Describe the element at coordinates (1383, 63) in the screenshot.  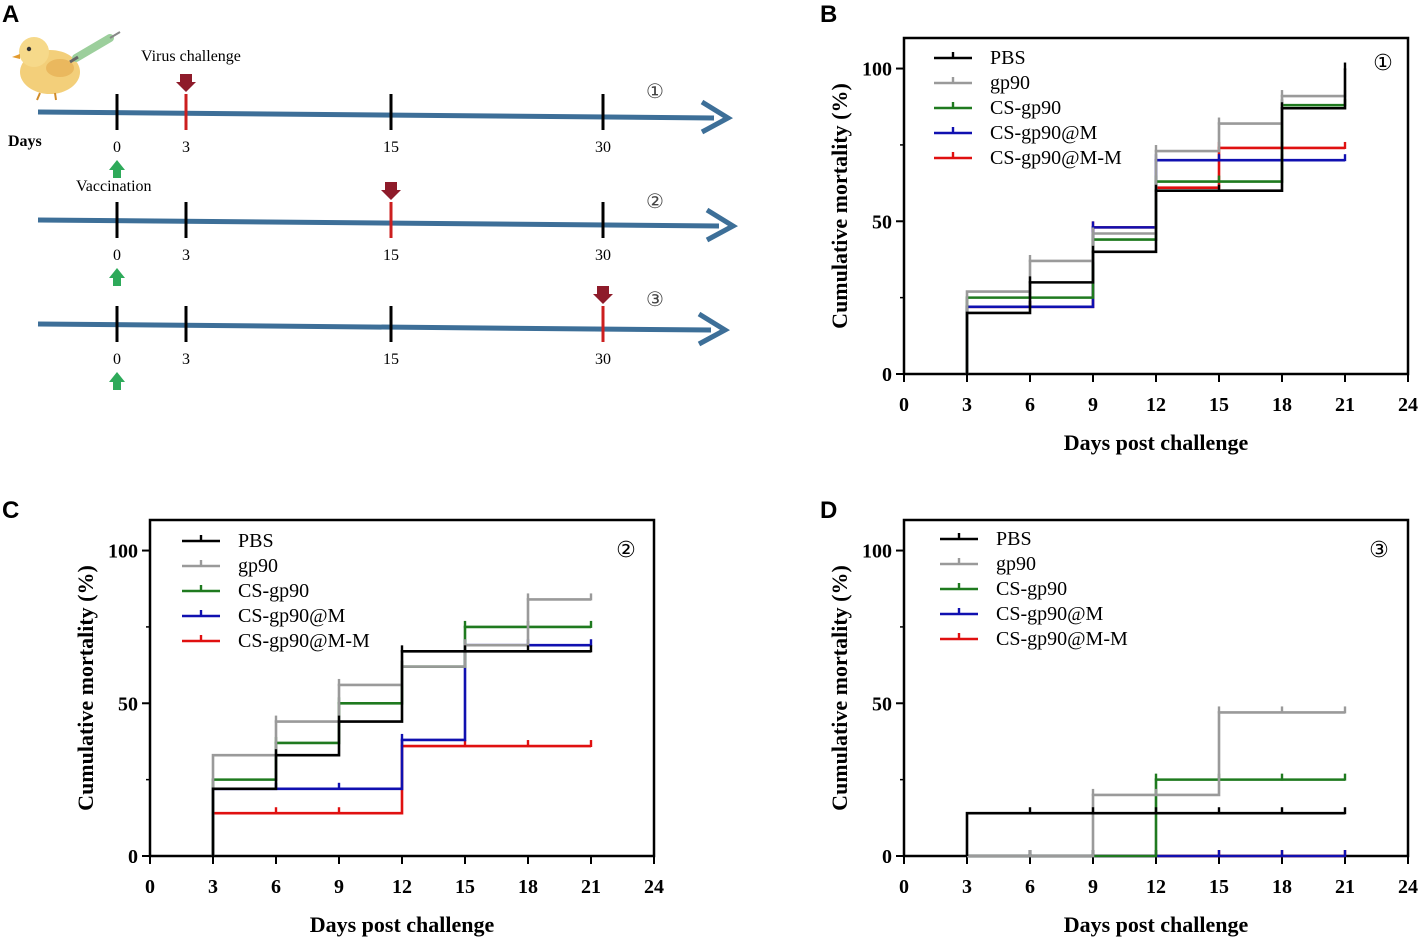
I see `panel-marker: ①` at that location.